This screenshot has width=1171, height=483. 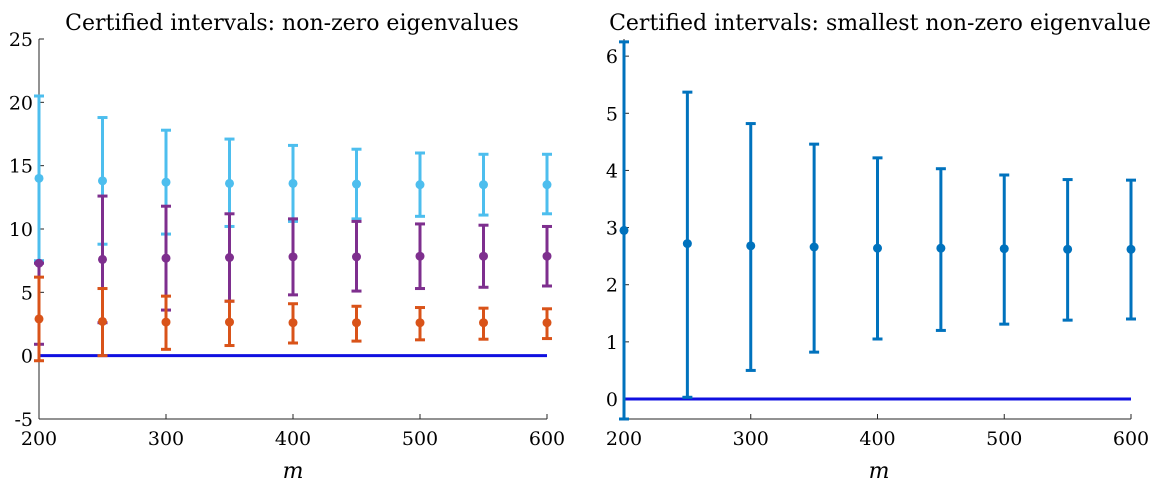 What do you see at coordinates (624, 439) in the screenshot?
I see `right-x-tick-label: 200` at bounding box center [624, 439].